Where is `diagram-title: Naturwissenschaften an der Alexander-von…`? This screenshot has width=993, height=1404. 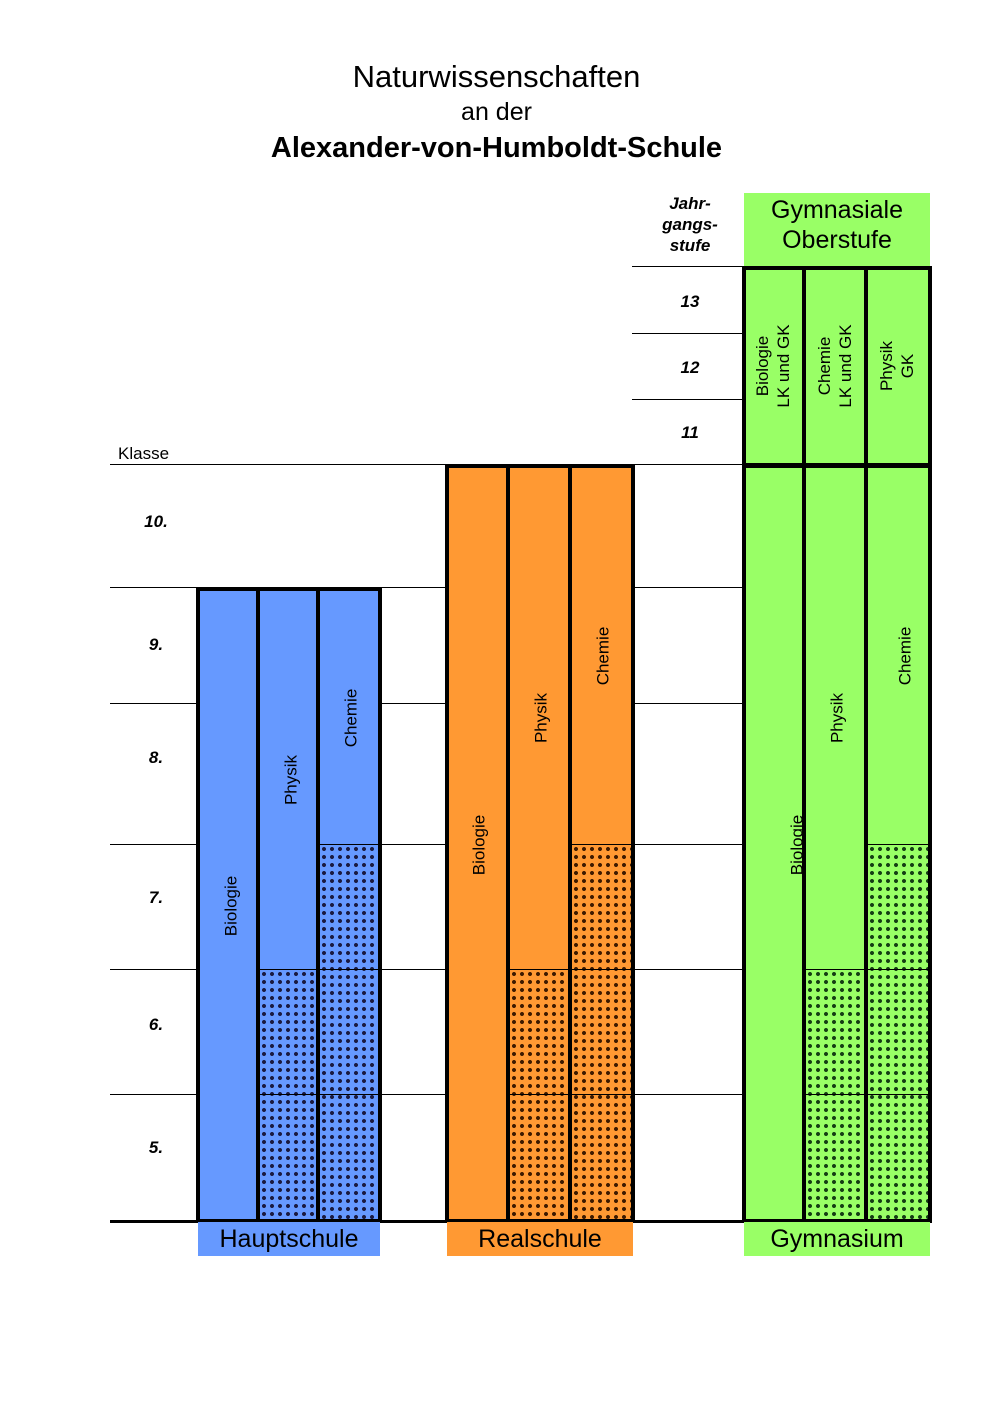 diagram-title: Naturwissenschaften an der Alexander-von… is located at coordinates (496, 113).